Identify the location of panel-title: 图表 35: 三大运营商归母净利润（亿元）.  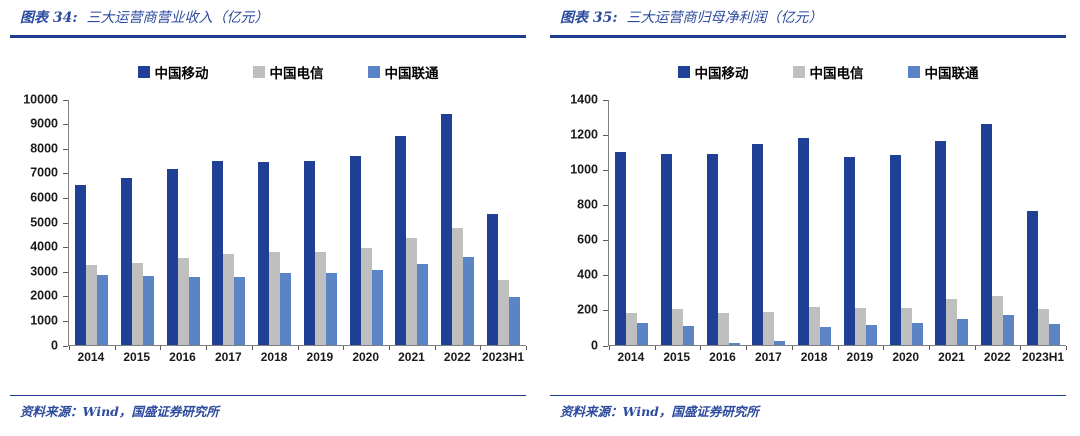
(808, 18).